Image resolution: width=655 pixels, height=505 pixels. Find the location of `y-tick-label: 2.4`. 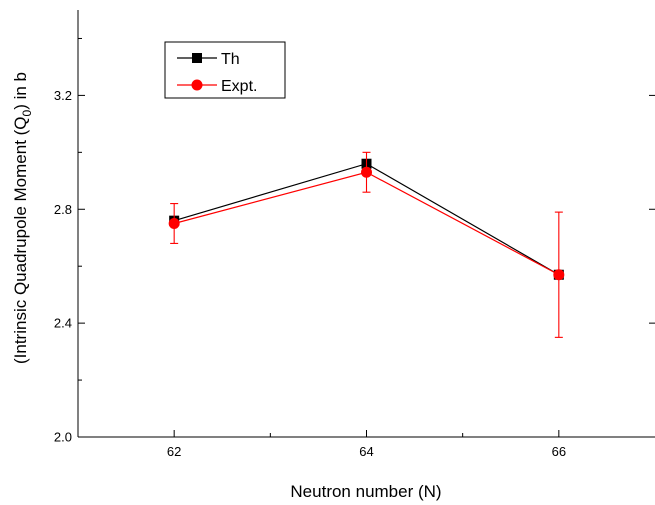

y-tick-label: 2.4 is located at coordinates (63, 323).